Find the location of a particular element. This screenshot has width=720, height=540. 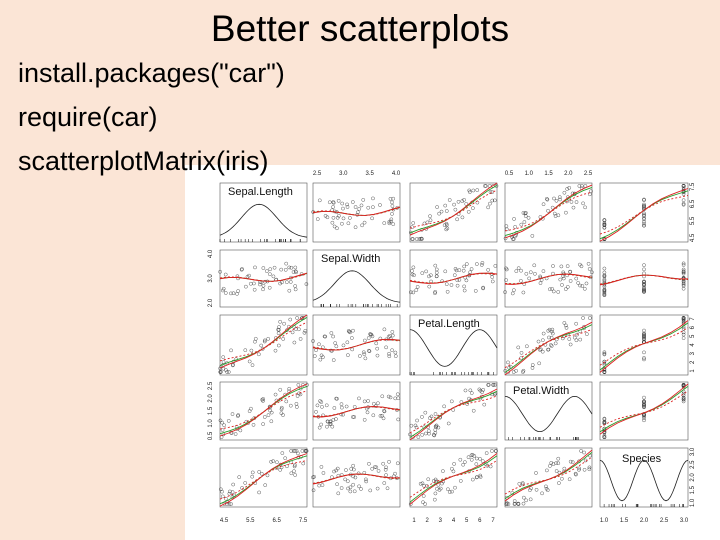

tick-label: 3.0 is located at coordinates (693, 451).